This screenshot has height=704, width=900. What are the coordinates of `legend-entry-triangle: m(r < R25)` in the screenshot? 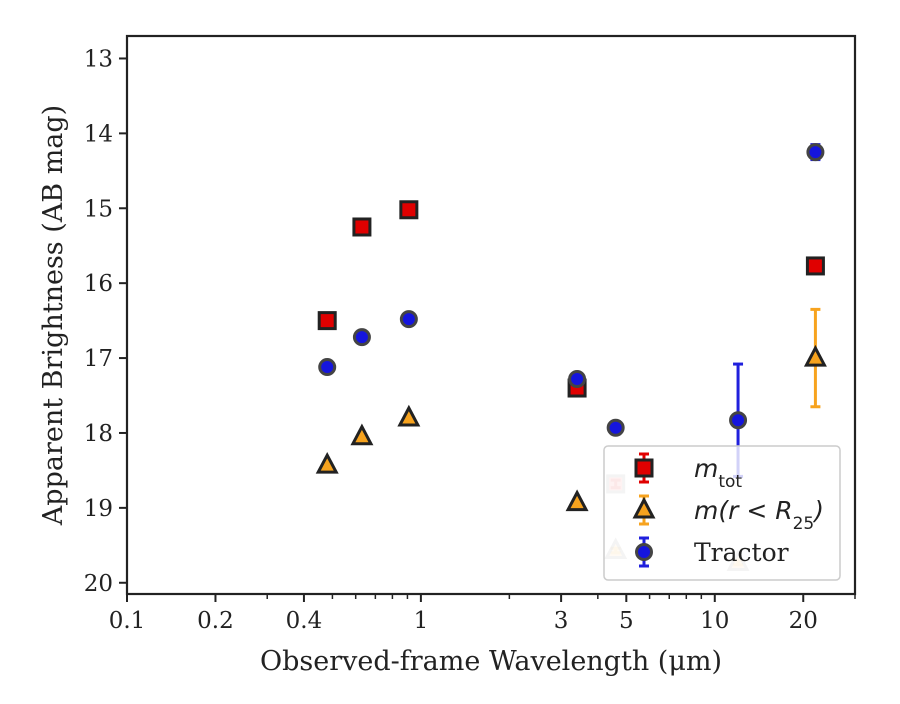 It's located at (728, 514).